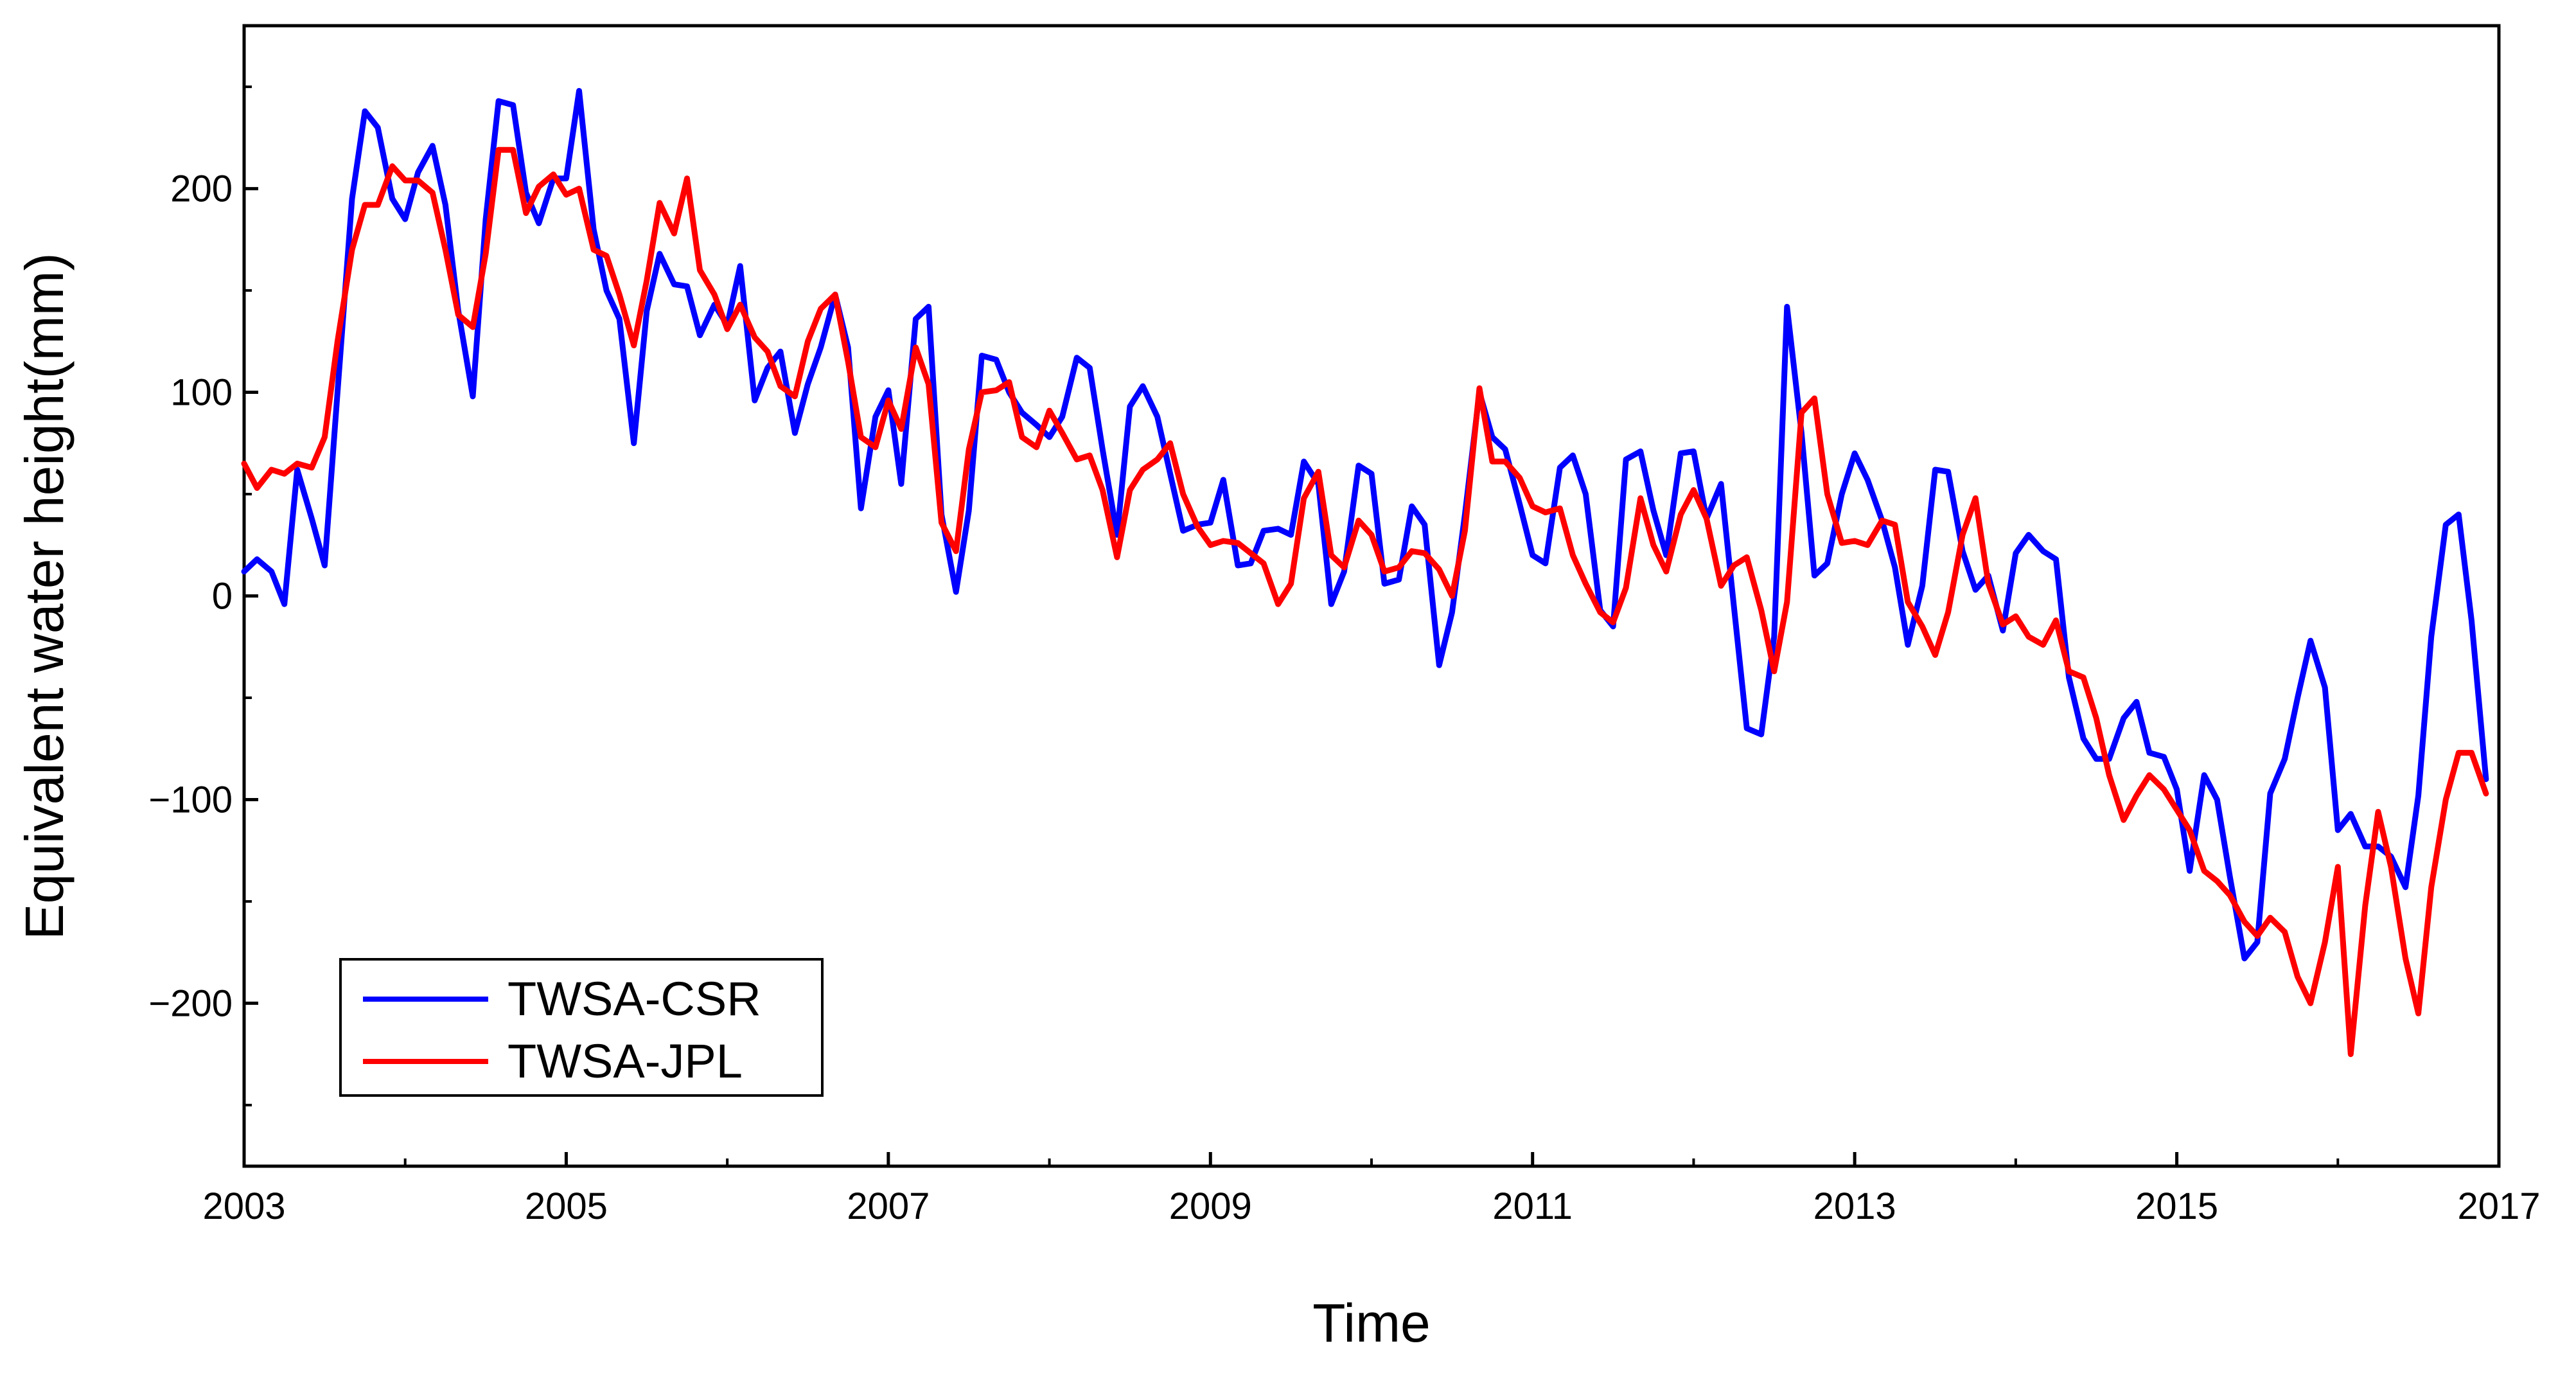 Image resolution: width=2576 pixels, height=1375 pixels. Describe the element at coordinates (566, 1206) in the screenshot. I see `x-tick-label: 2005` at that location.